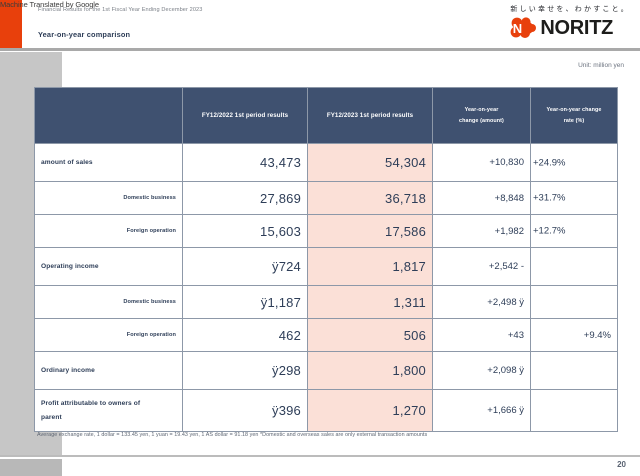  What do you see at coordinates (245, 198) in the screenshot?
I see `cell-fy2022: 27,869` at bounding box center [245, 198].